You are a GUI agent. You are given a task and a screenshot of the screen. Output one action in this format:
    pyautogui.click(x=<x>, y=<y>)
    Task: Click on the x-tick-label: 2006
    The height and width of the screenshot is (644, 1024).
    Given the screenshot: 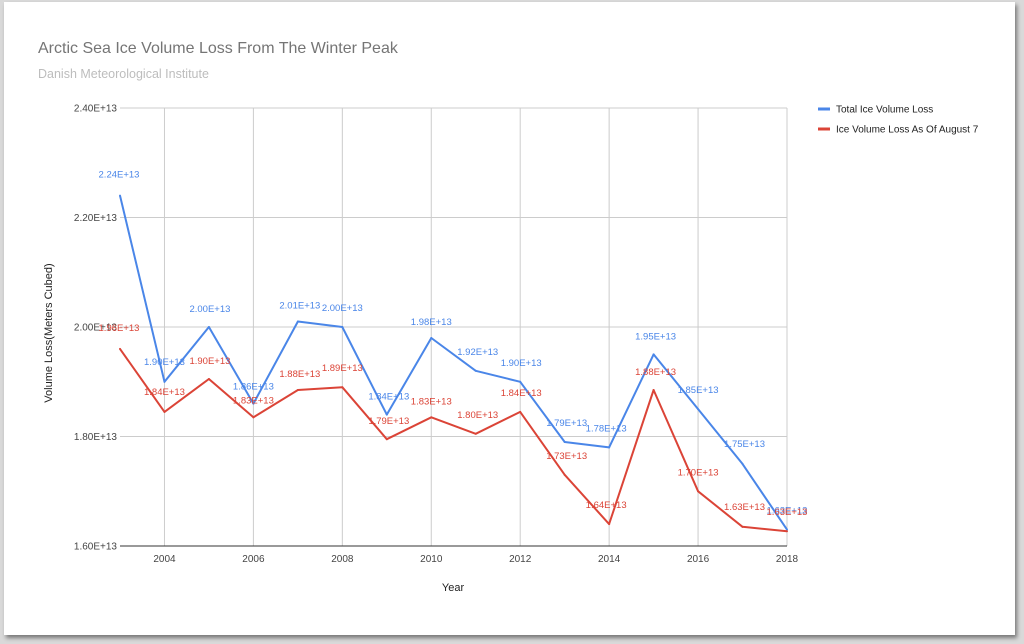 What is the action you would take?
    pyautogui.click(x=253, y=559)
    